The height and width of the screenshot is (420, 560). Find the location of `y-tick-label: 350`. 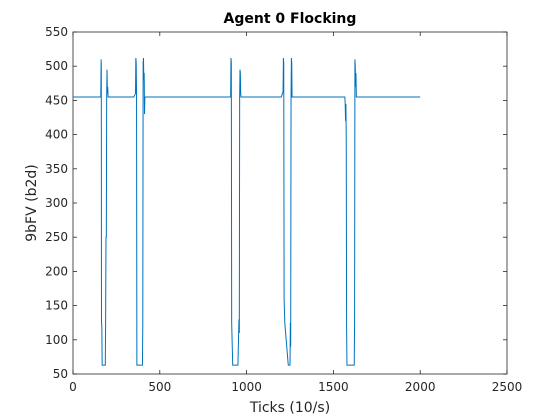

y-tick-label: 350 is located at coordinates (56, 169).